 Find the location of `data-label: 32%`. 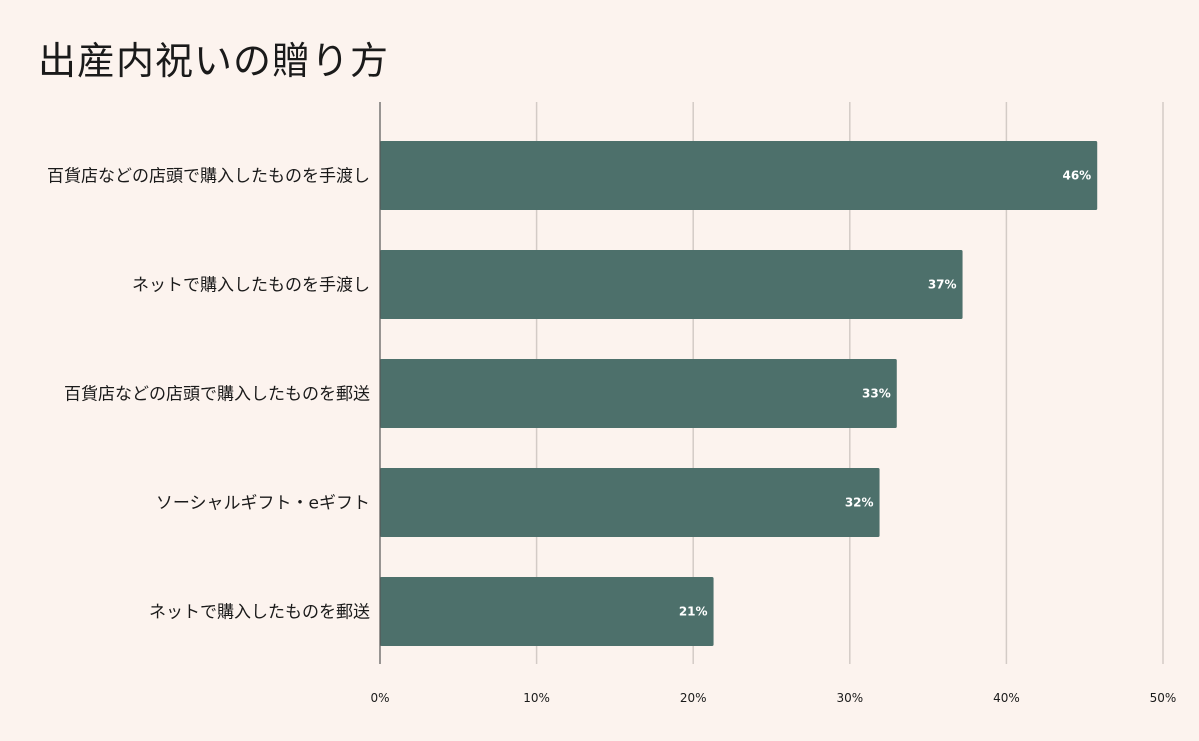

data-label: 32% is located at coordinates (859, 503).